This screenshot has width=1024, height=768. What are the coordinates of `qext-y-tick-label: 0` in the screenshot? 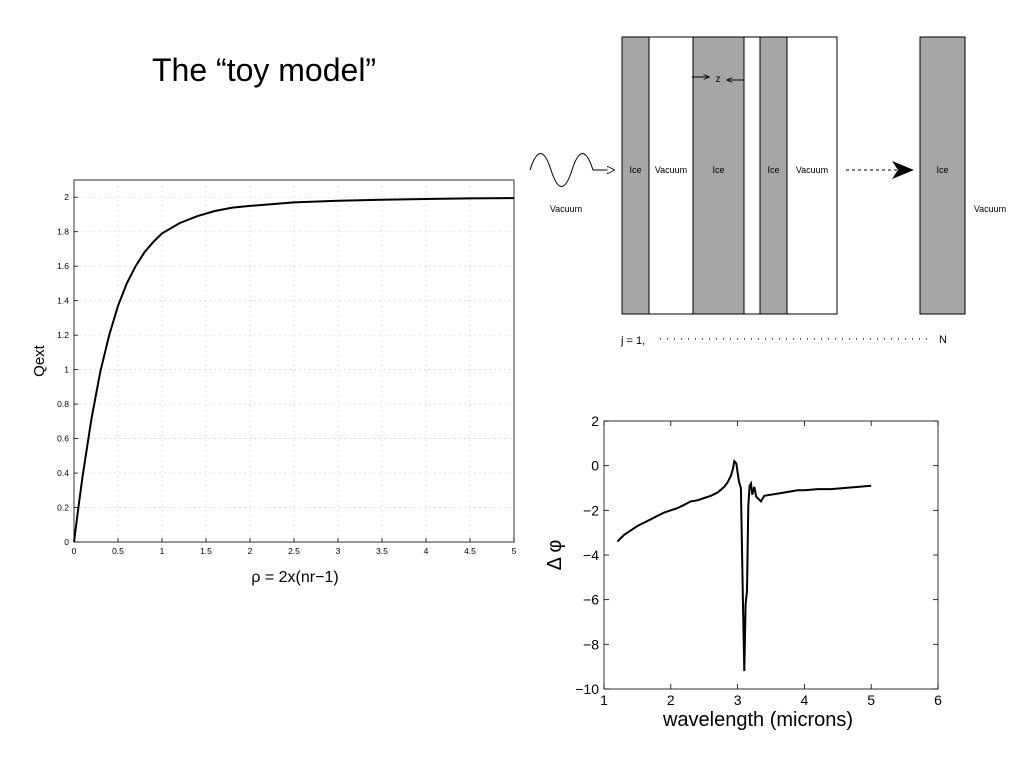 It's located at (66, 542).